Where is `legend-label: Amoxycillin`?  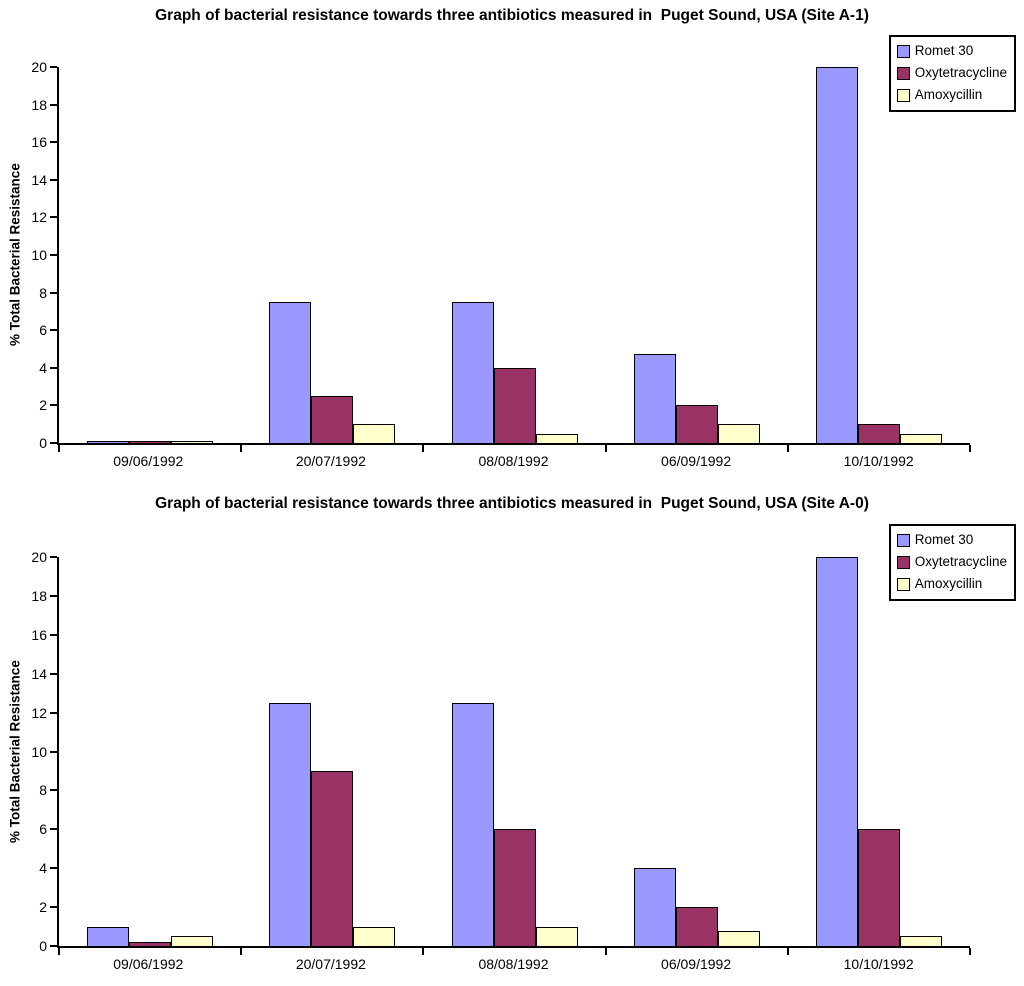
legend-label: Amoxycillin is located at coordinates (948, 584).